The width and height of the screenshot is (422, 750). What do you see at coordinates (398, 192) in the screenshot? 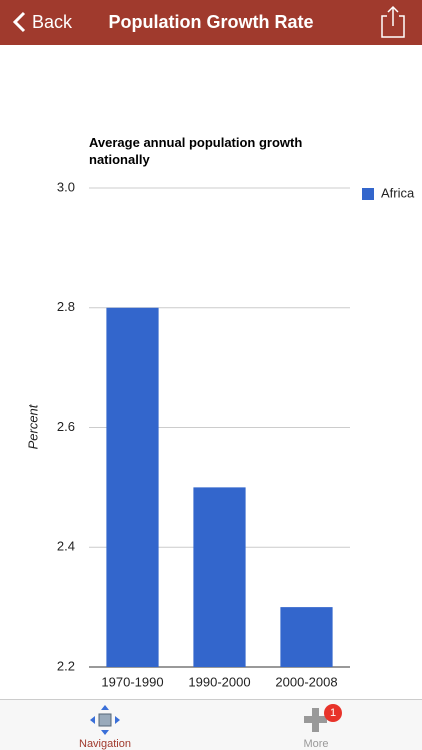
I see `legend-label: Africa` at bounding box center [398, 192].